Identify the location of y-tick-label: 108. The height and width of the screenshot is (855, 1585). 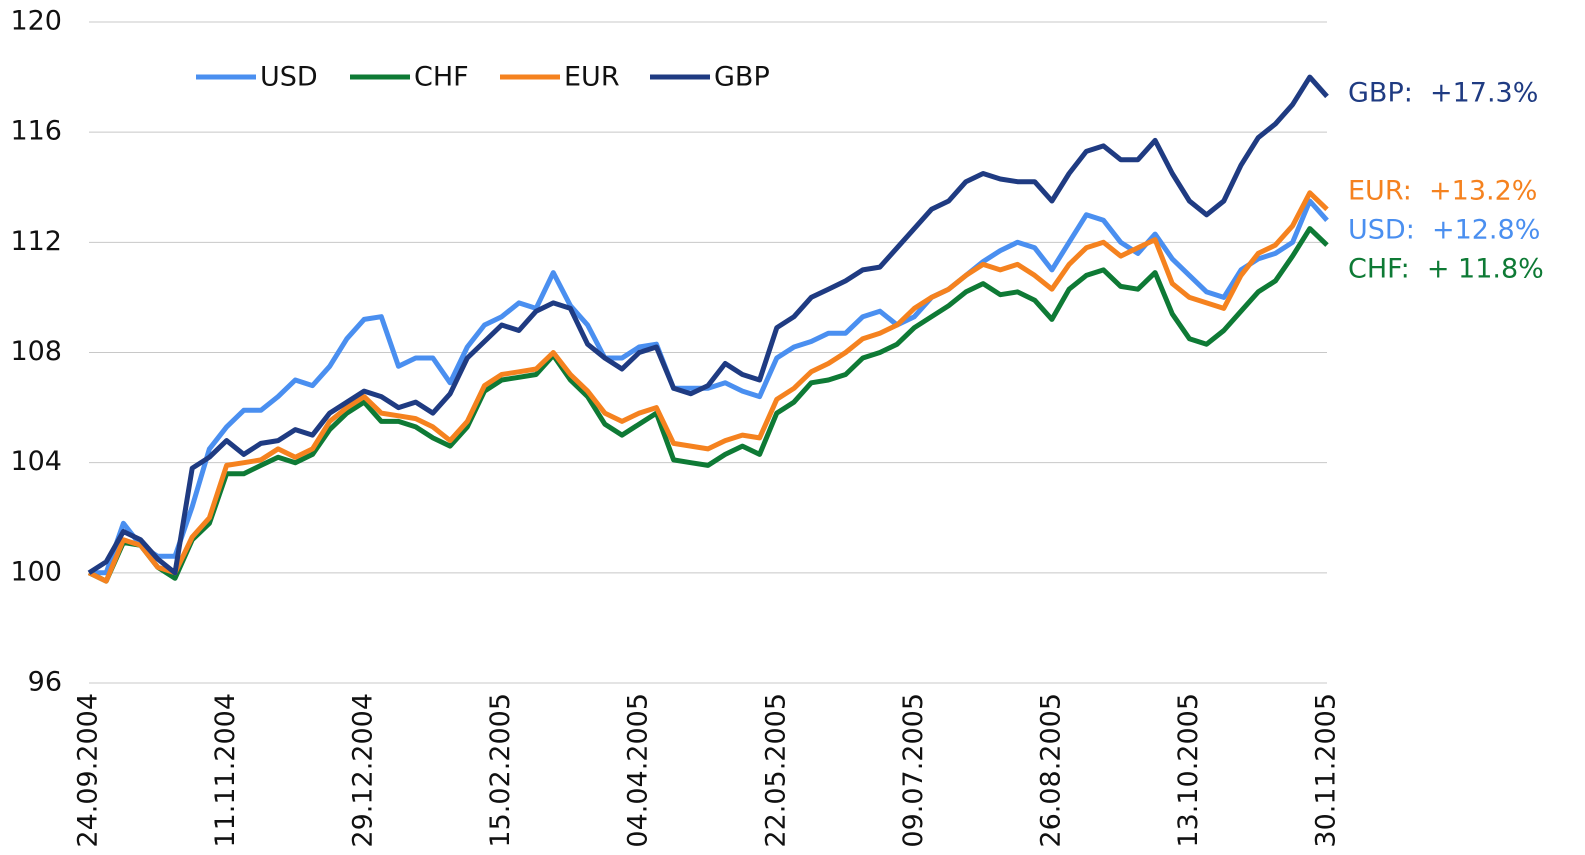
(36, 351).